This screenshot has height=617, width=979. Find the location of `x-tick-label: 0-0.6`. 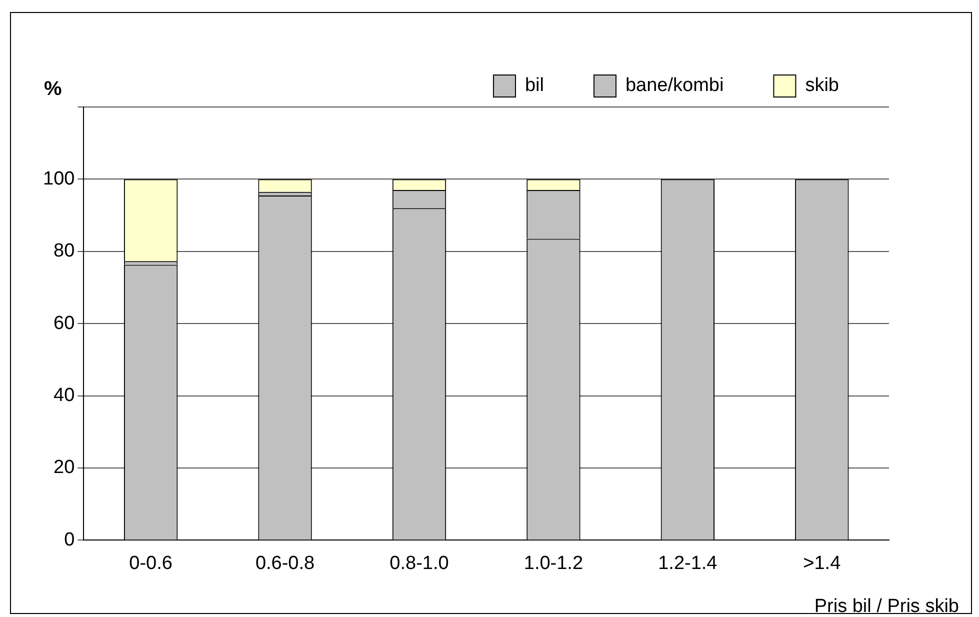

x-tick-label: 0-0.6 is located at coordinates (150, 563).